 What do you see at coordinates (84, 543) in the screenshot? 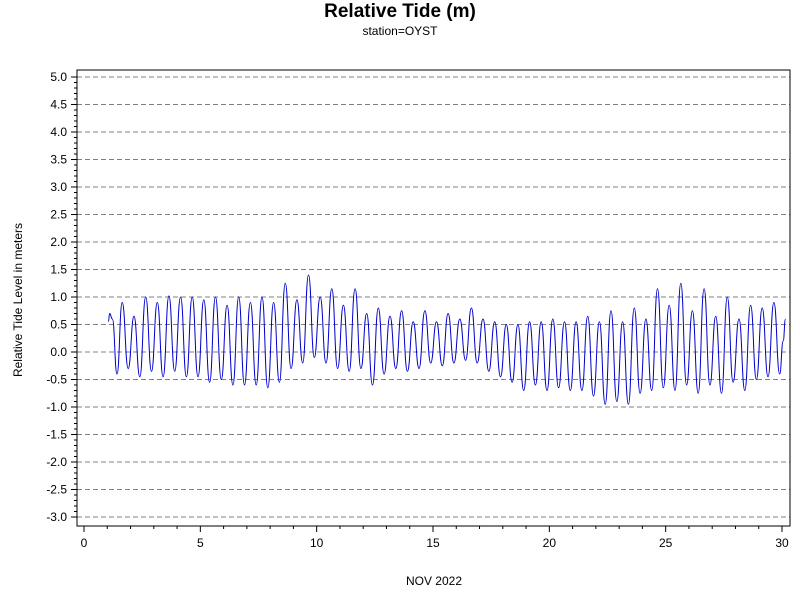
I see `x-tick-label: 0` at bounding box center [84, 543].